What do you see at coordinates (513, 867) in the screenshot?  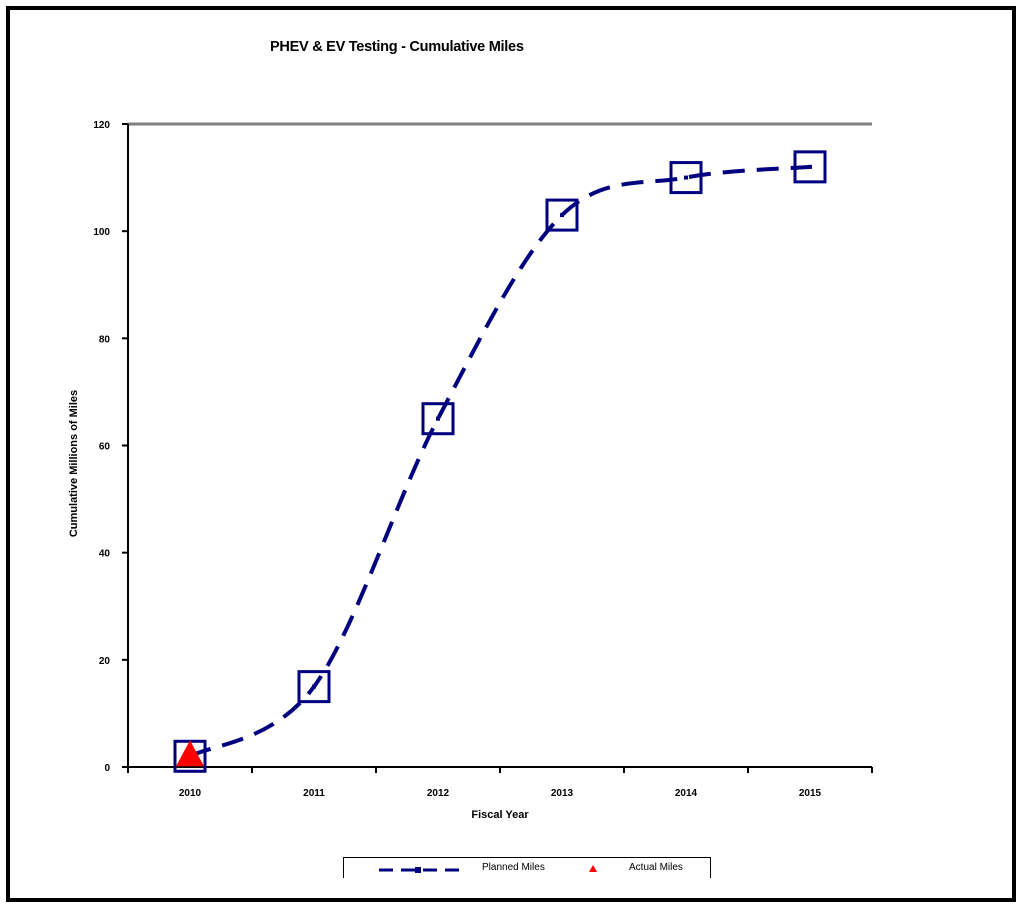 I see `legend-planned-label: Planned Miles` at bounding box center [513, 867].